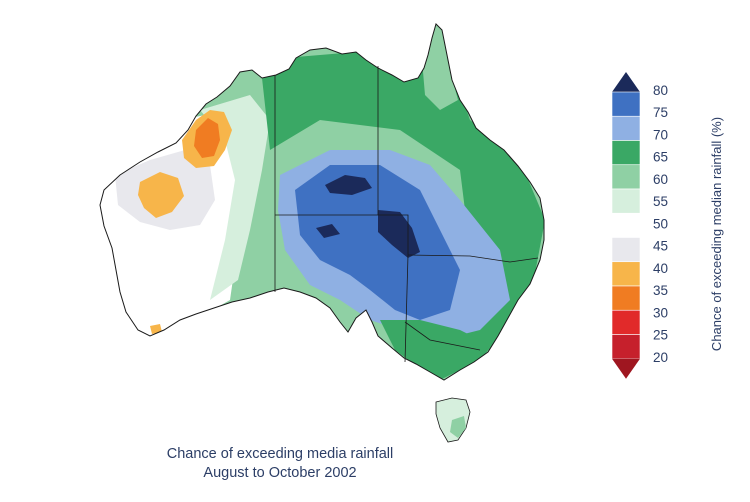 The width and height of the screenshot is (750, 502). I want to click on dark-blue-core-west, so click(328, 231).